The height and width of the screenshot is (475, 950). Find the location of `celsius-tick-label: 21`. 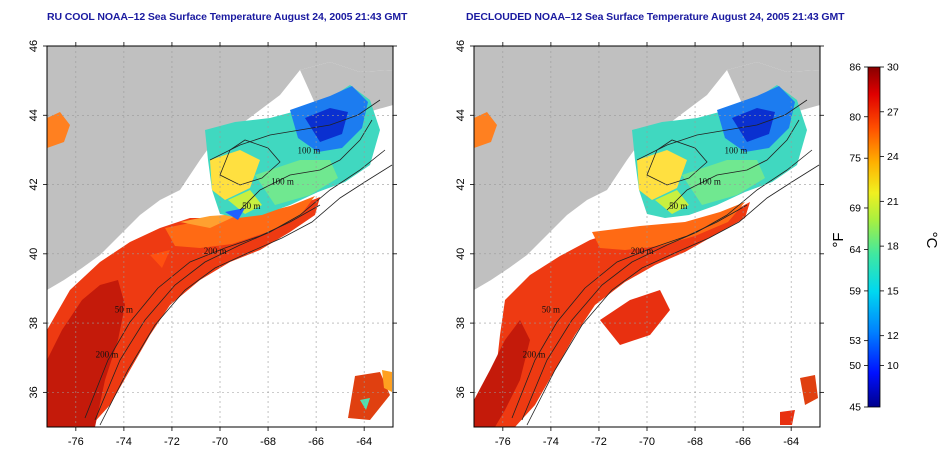

celsius-tick-label: 21 is located at coordinates (893, 202).